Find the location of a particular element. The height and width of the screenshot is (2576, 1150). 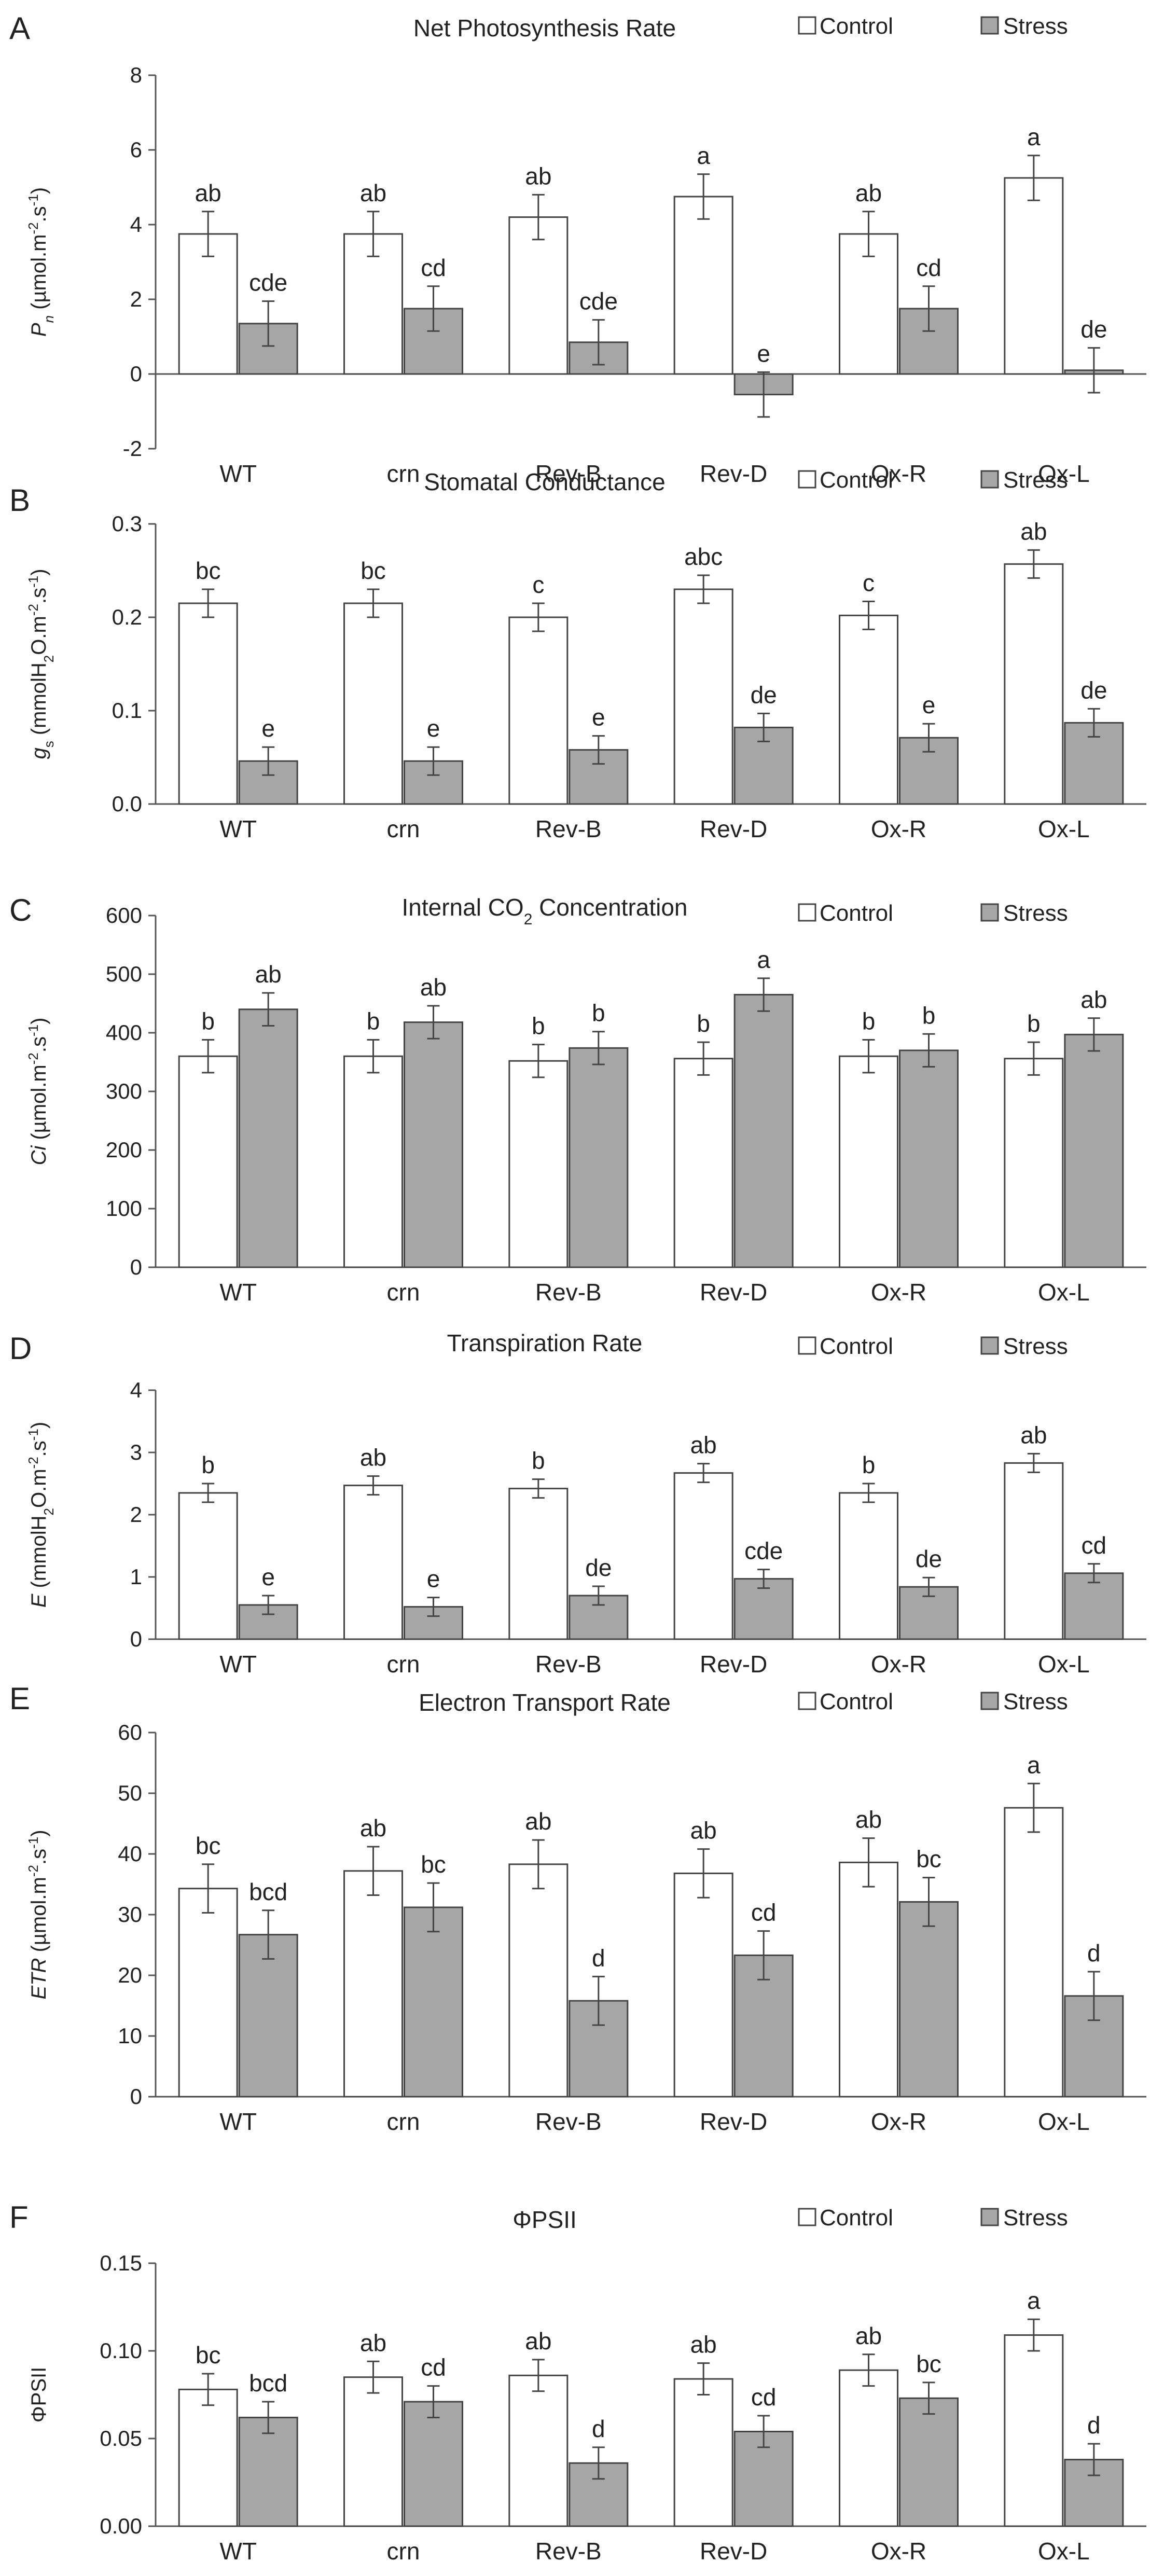

bar-stress-rev-d is located at coordinates (764, 2026).